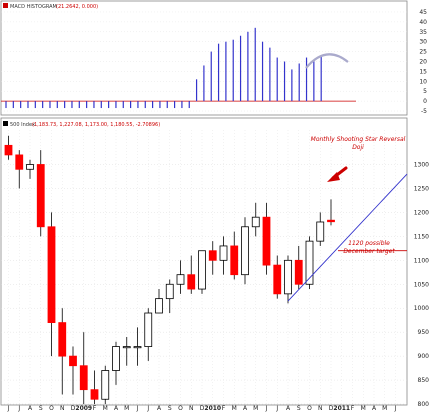  I want to click on price-tick-label: 900, so click(424, 356).